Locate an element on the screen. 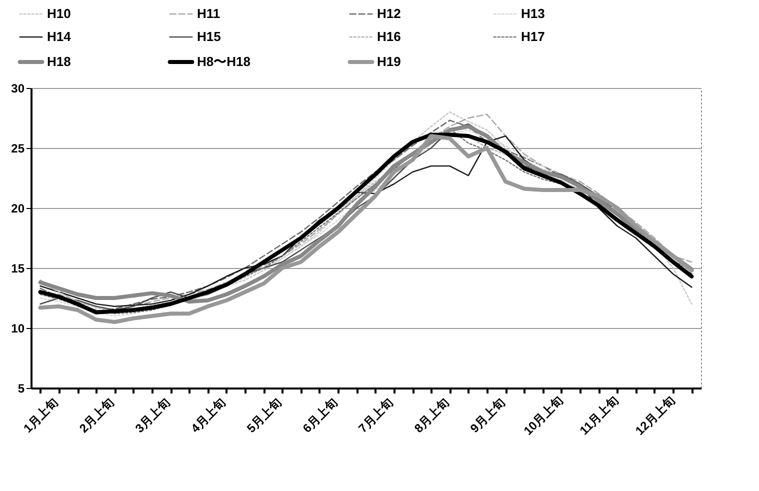  x-tick-label: 4月上旬 is located at coordinates (208, 415).